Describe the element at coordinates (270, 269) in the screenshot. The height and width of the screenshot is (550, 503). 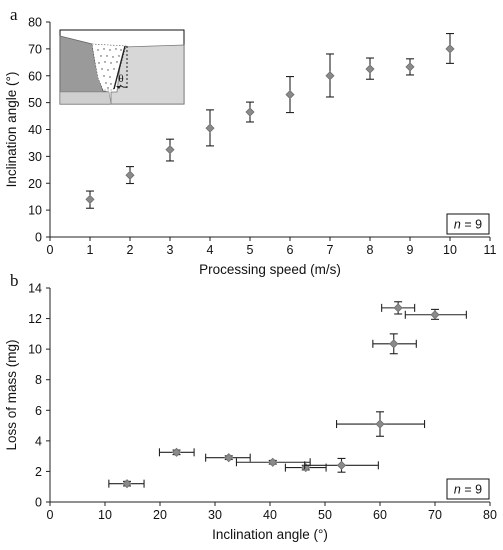
I see `x-axis-title: Processing speed (m/s)` at that location.